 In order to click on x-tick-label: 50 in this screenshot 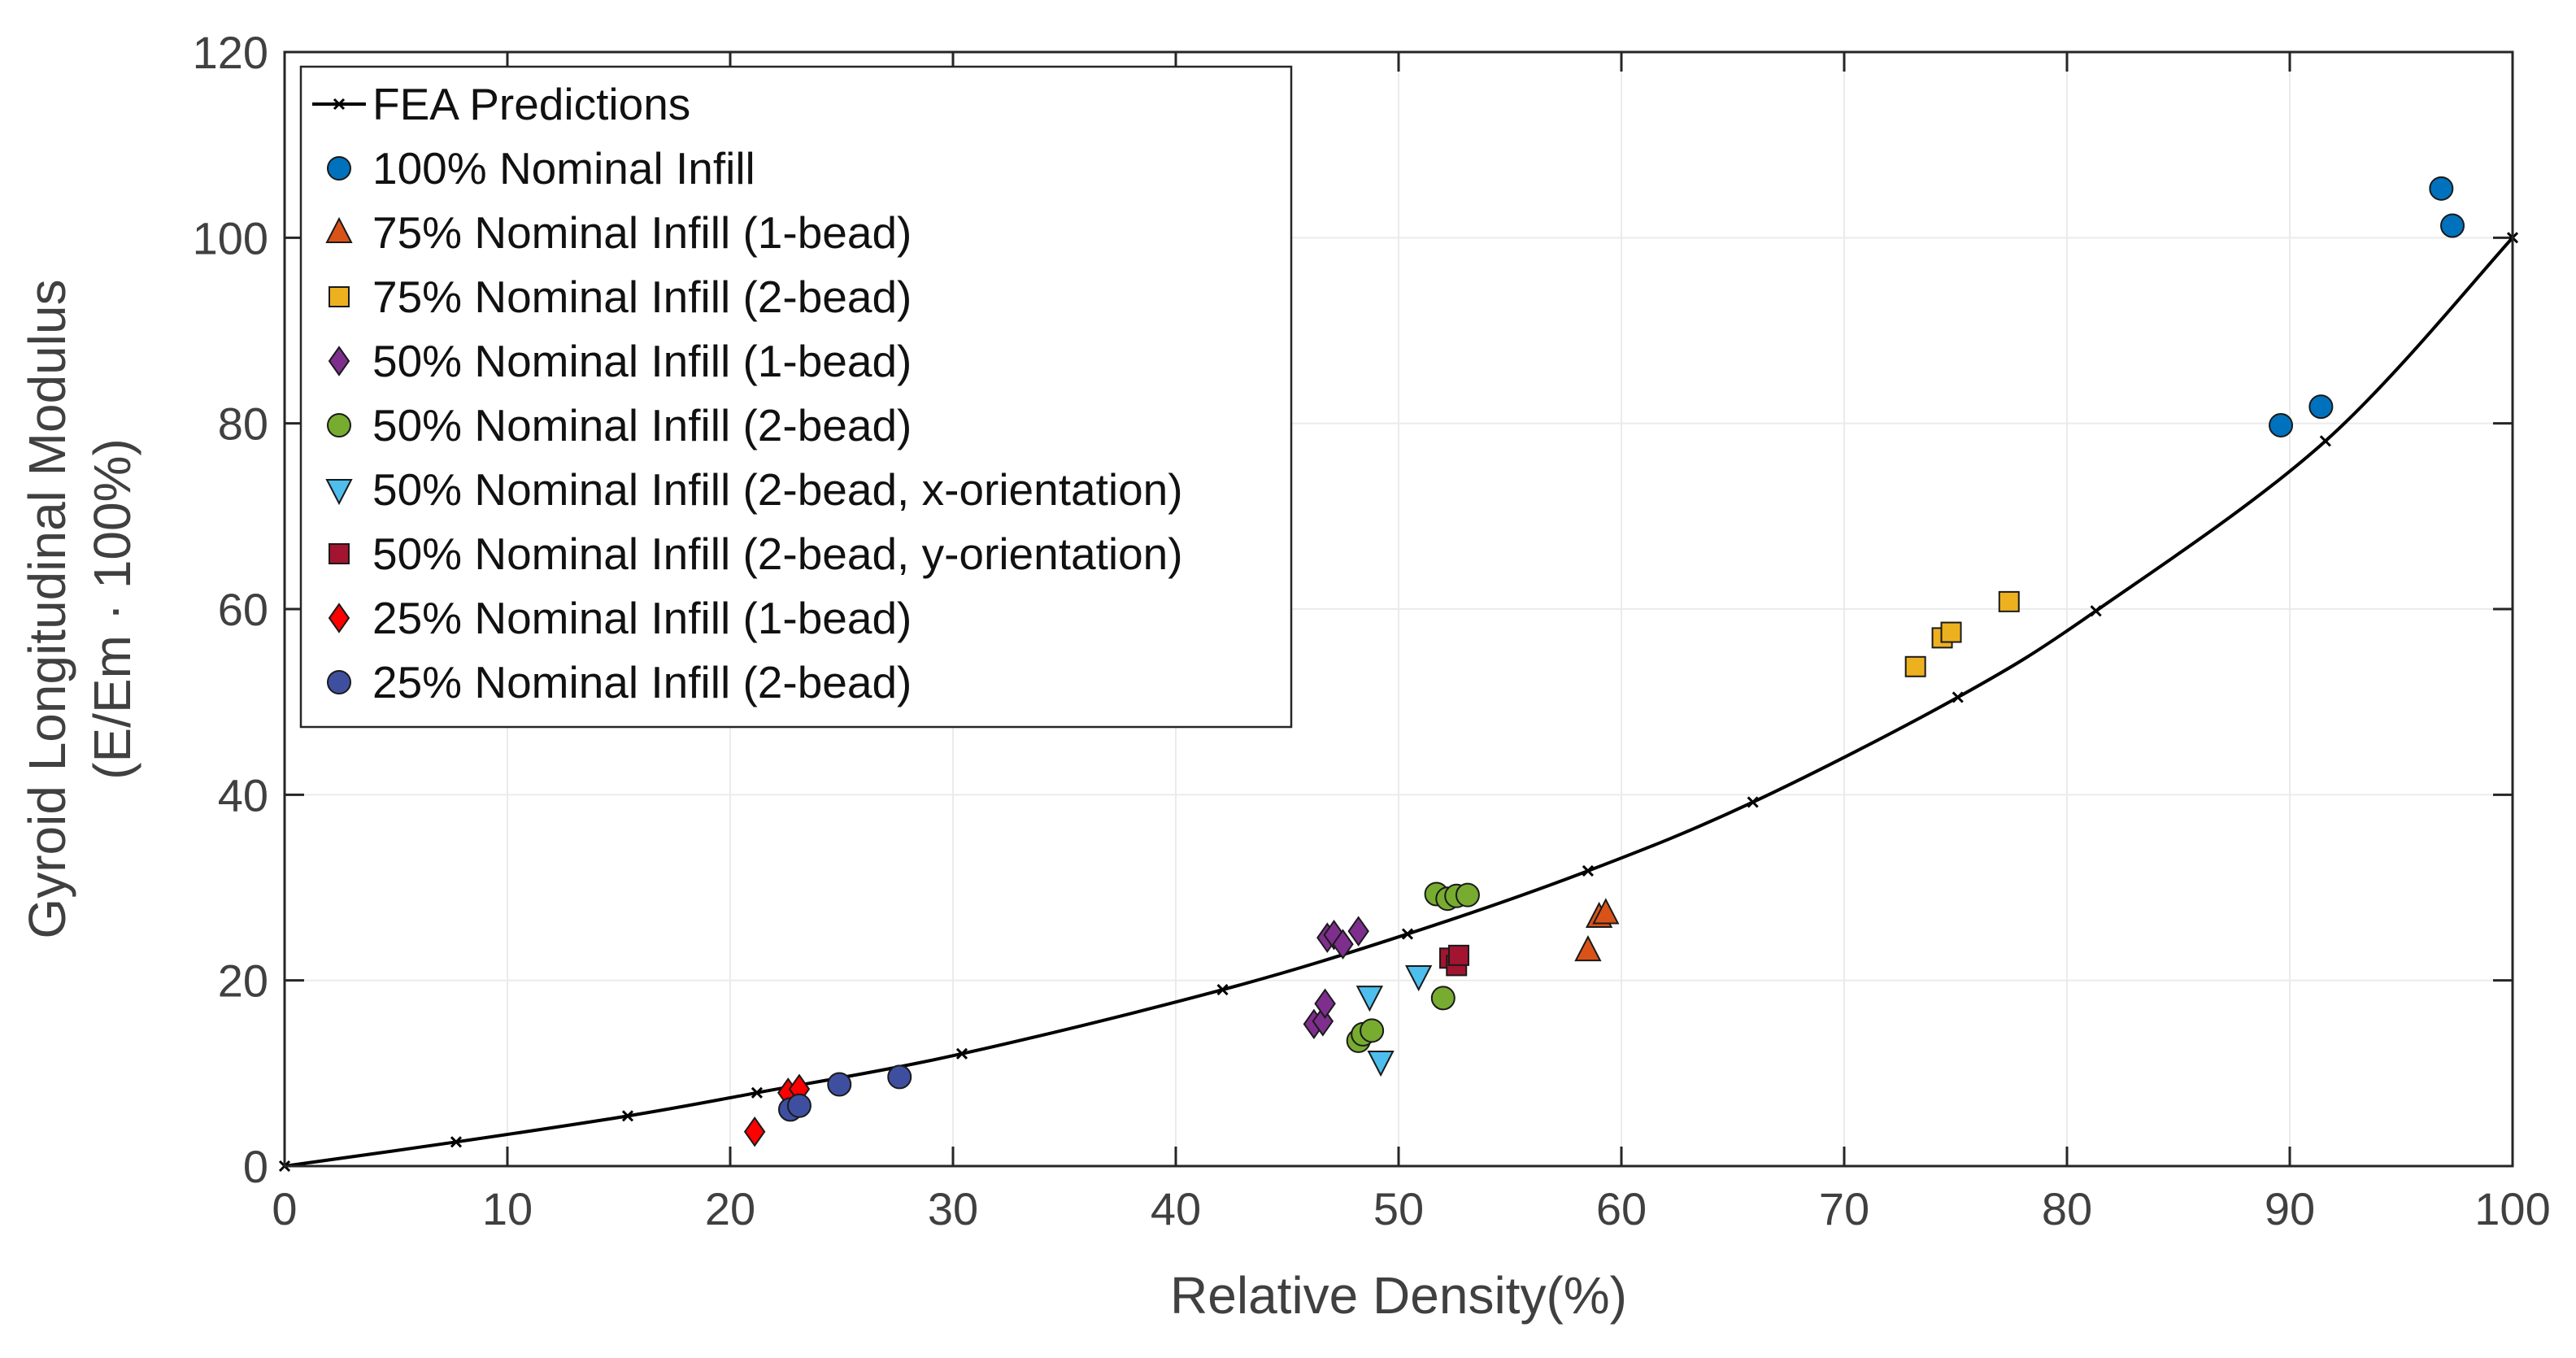, I will do `click(1399, 1208)`.